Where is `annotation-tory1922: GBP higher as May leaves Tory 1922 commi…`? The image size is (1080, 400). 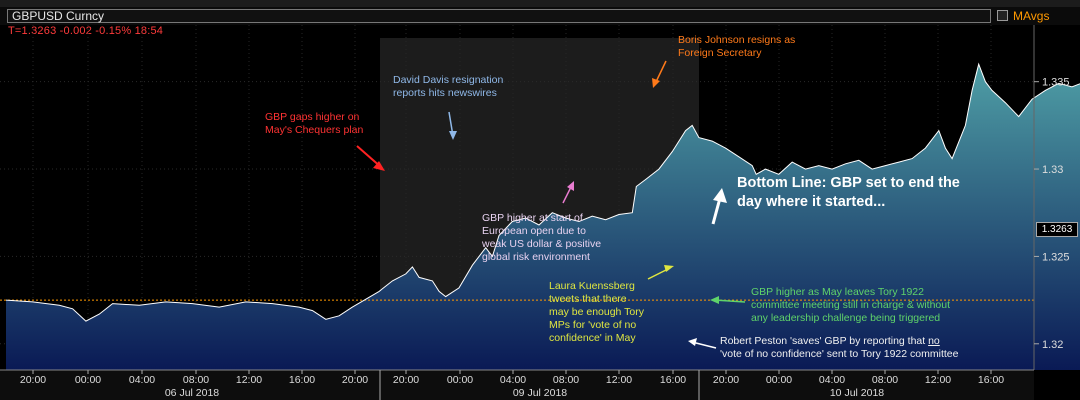
annotation-tory1922: GBP higher as May leaves Tory 1922 commi… is located at coordinates (851, 305).